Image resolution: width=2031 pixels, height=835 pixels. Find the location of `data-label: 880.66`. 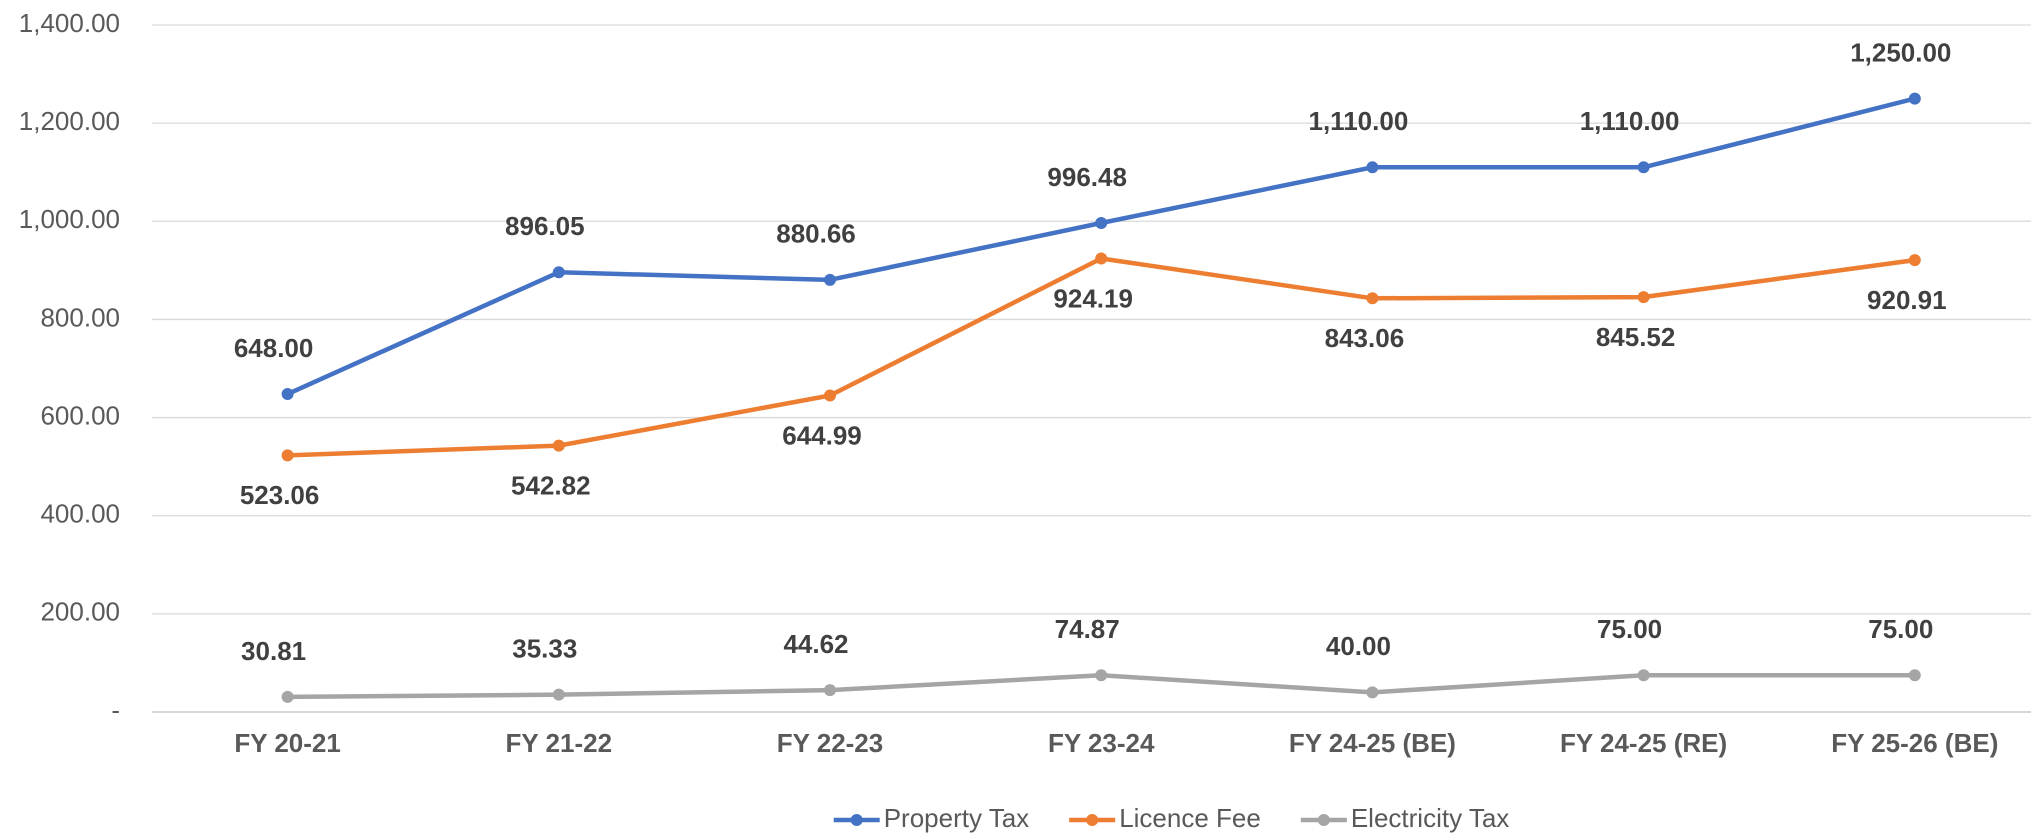

data-label: 880.66 is located at coordinates (816, 234).